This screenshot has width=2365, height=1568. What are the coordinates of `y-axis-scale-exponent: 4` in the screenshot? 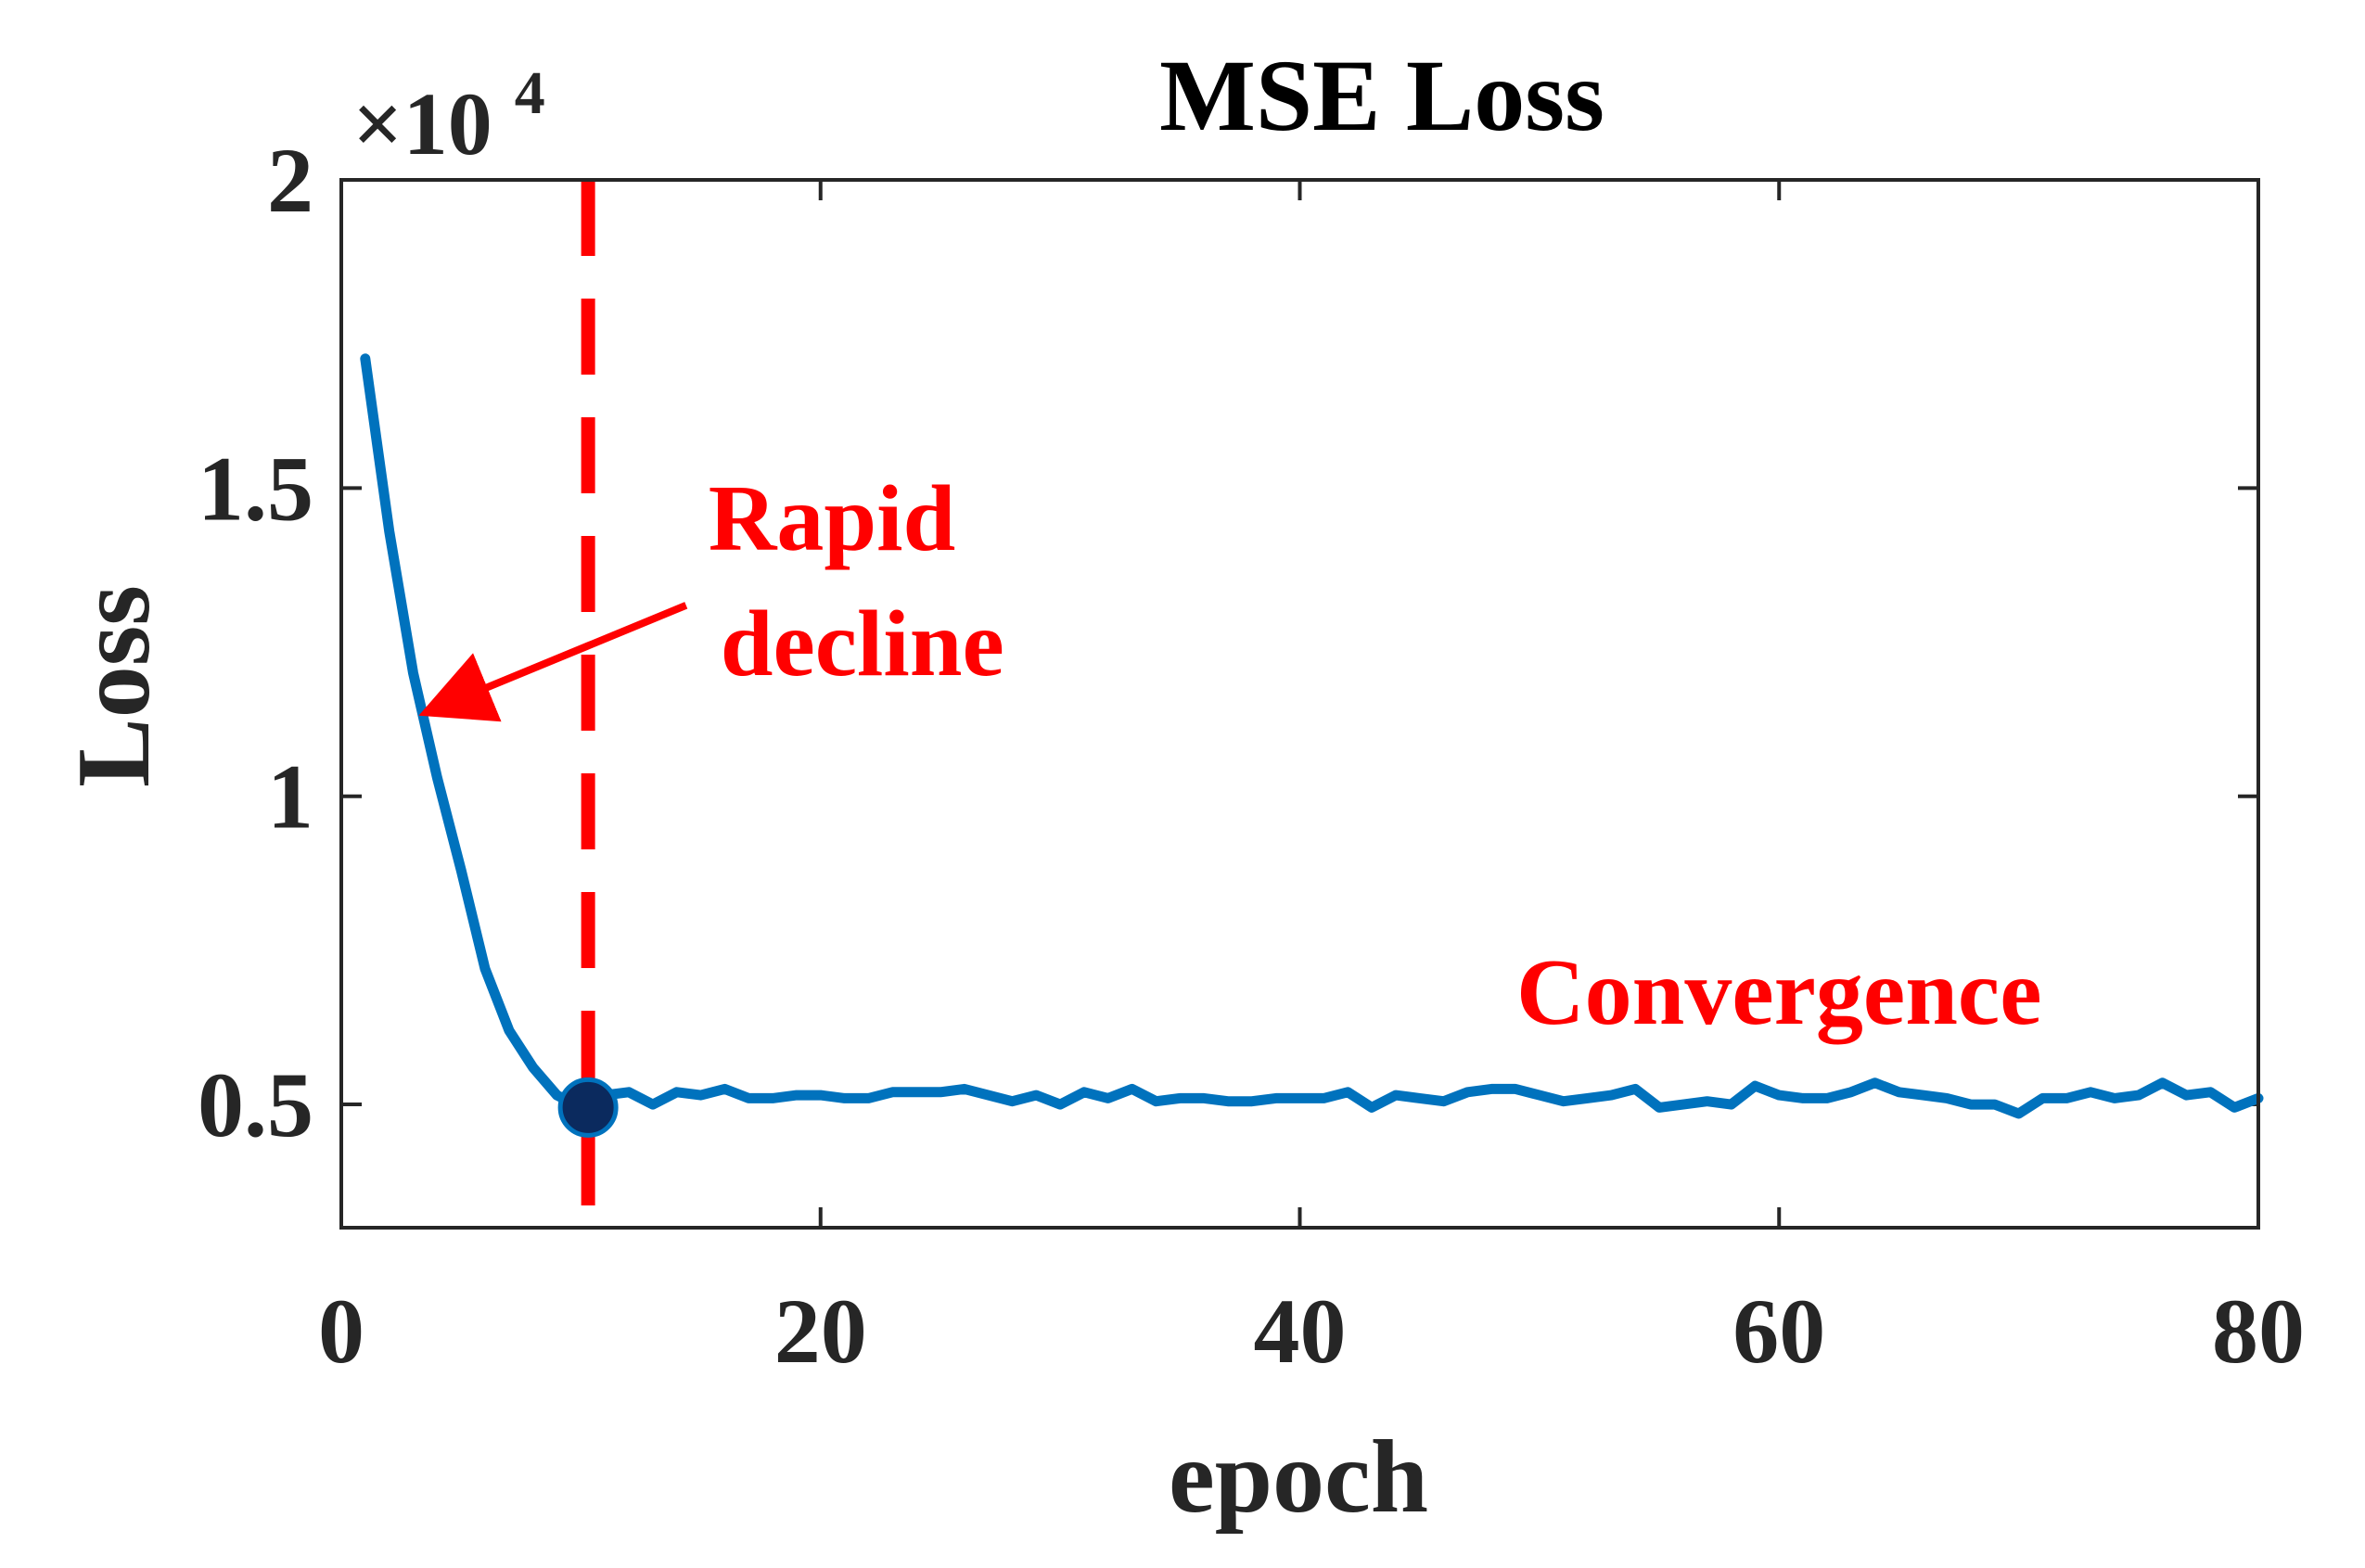 It's located at (530, 93).